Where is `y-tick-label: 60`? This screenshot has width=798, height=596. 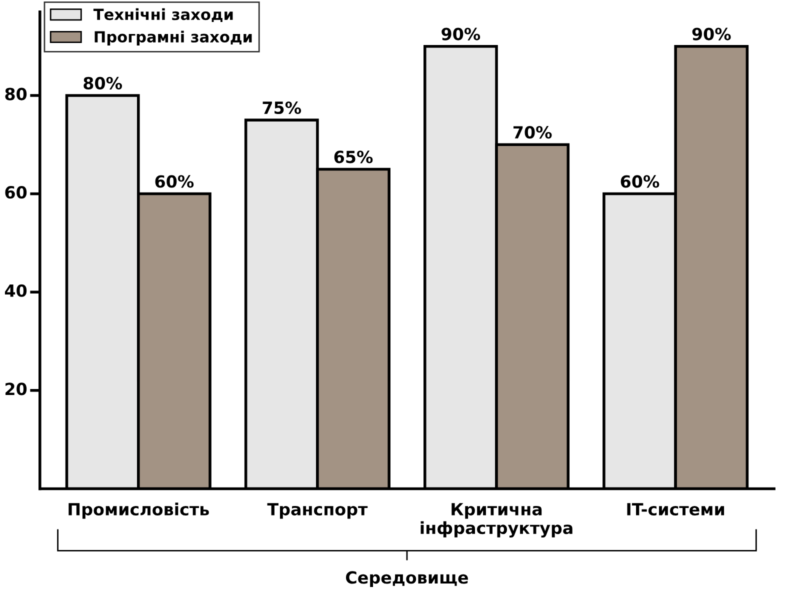 y-tick-label: 60 is located at coordinates (16, 192).